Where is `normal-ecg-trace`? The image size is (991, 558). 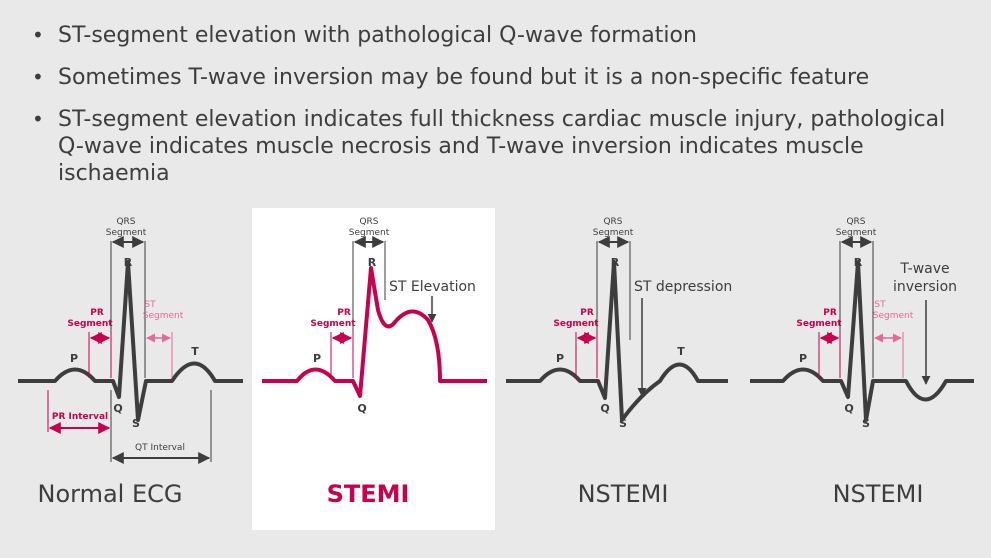
normal-ecg-trace is located at coordinates (130, 341).